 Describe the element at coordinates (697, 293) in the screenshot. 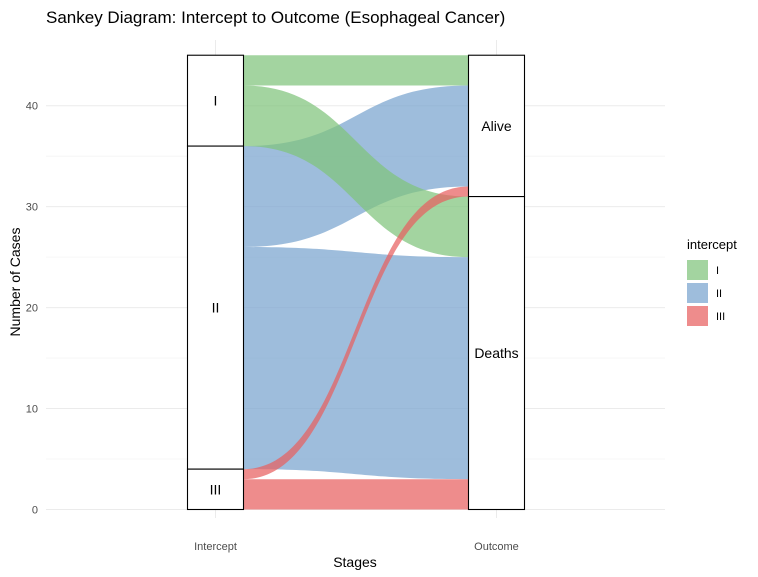

I see `legend-key-II` at that location.